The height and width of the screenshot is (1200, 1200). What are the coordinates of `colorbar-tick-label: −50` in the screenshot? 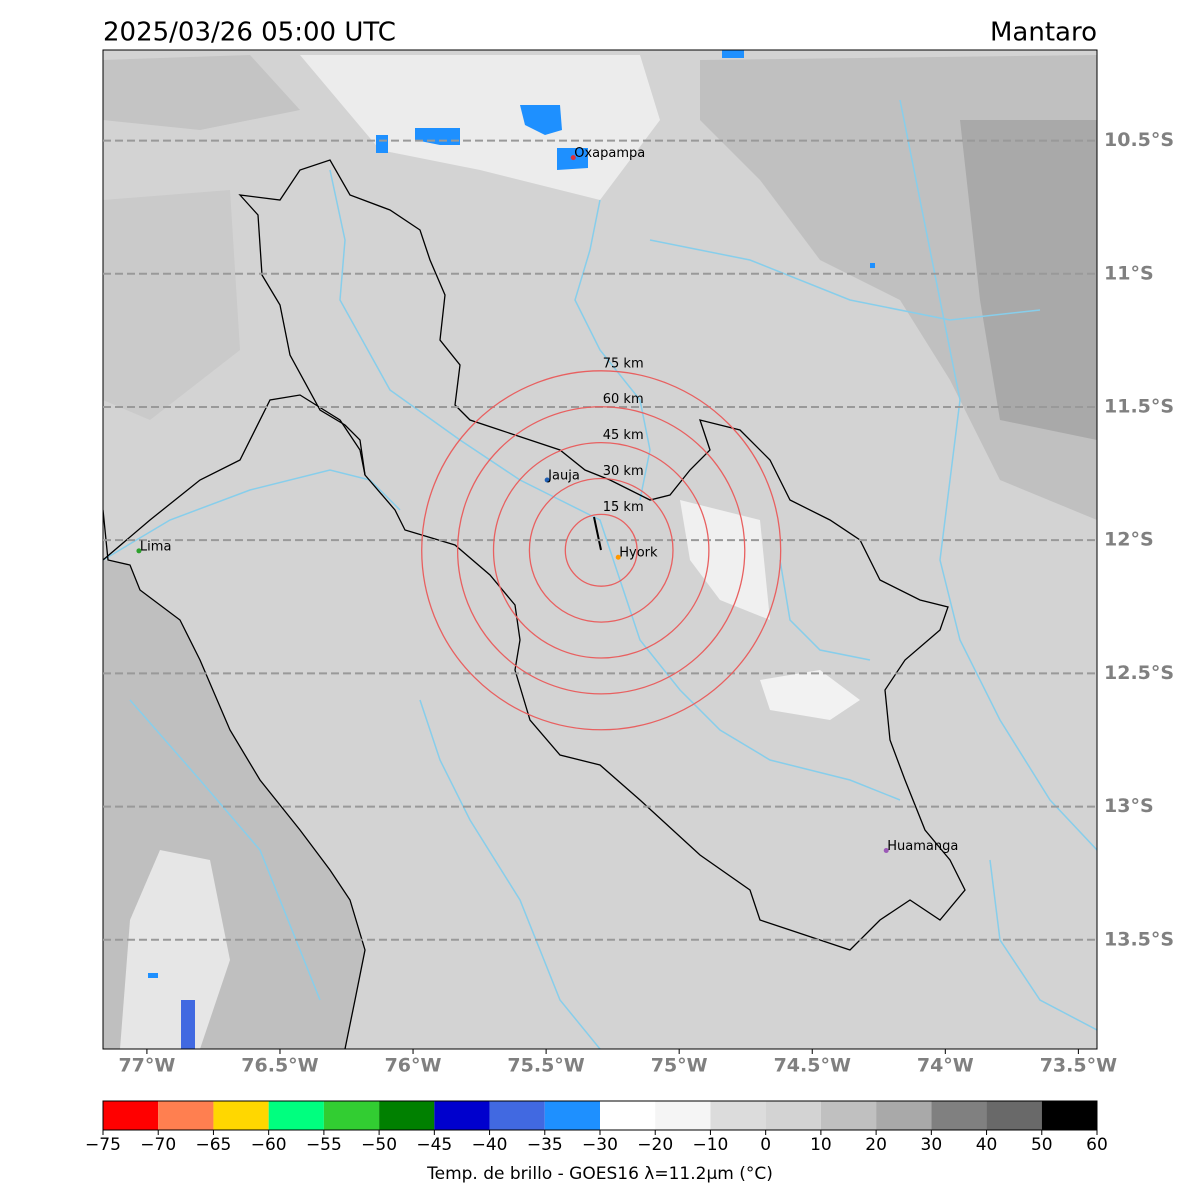 It's located at (379, 1145).